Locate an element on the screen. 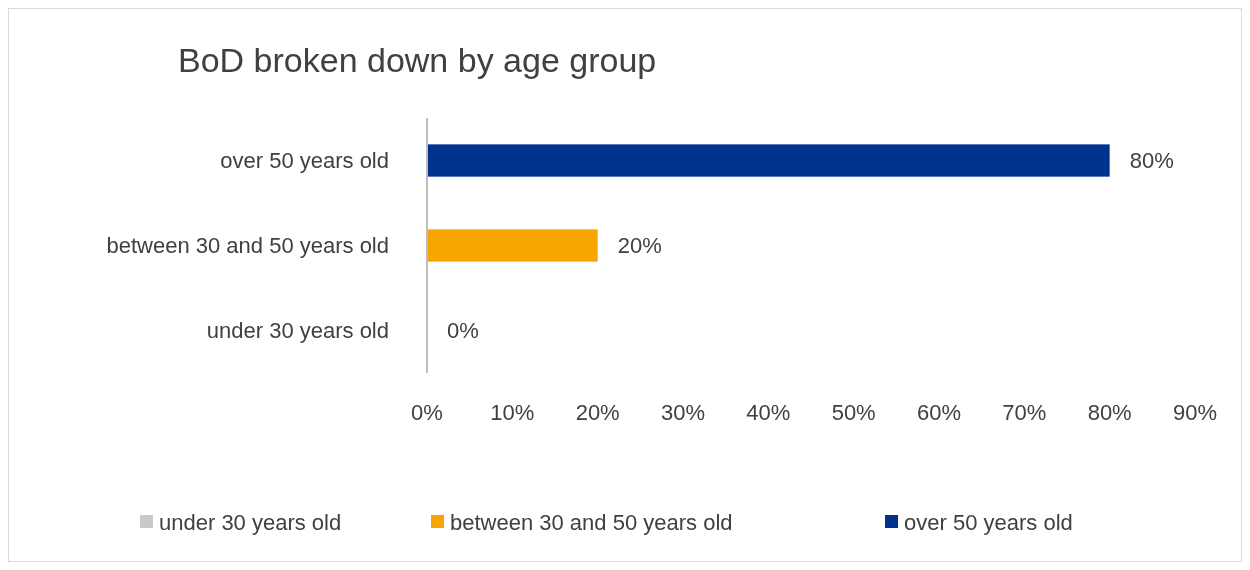  data-label: 20% is located at coordinates (639, 245).